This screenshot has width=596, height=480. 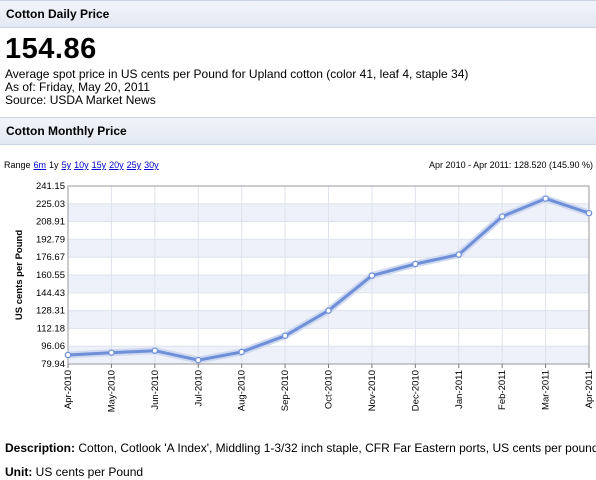 What do you see at coordinates (151, 165) in the screenshot?
I see `range-option-30y: 30y` at bounding box center [151, 165].